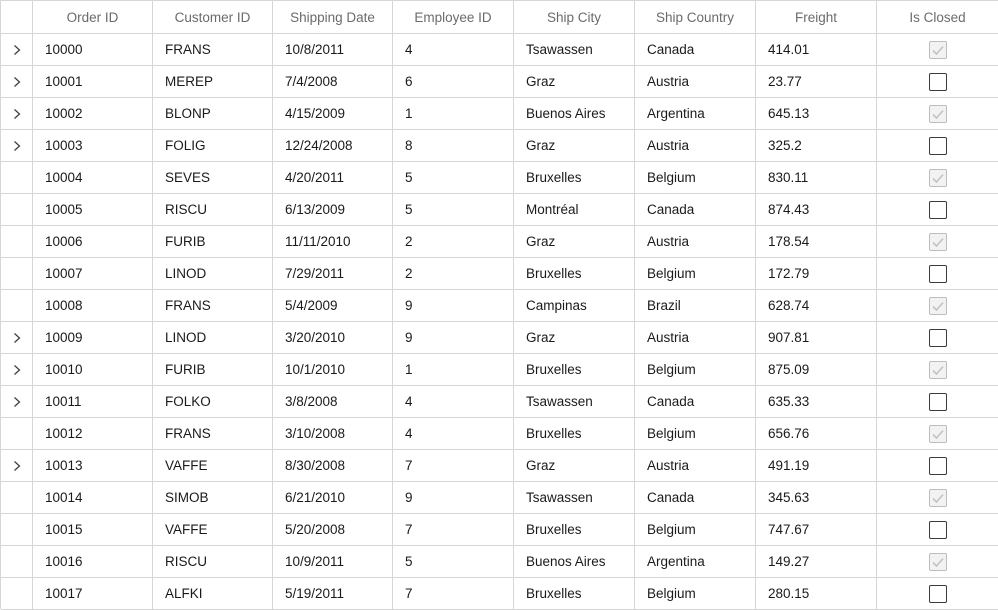  I want to click on shipping-date-cell: 10/1/2010, so click(333, 369).